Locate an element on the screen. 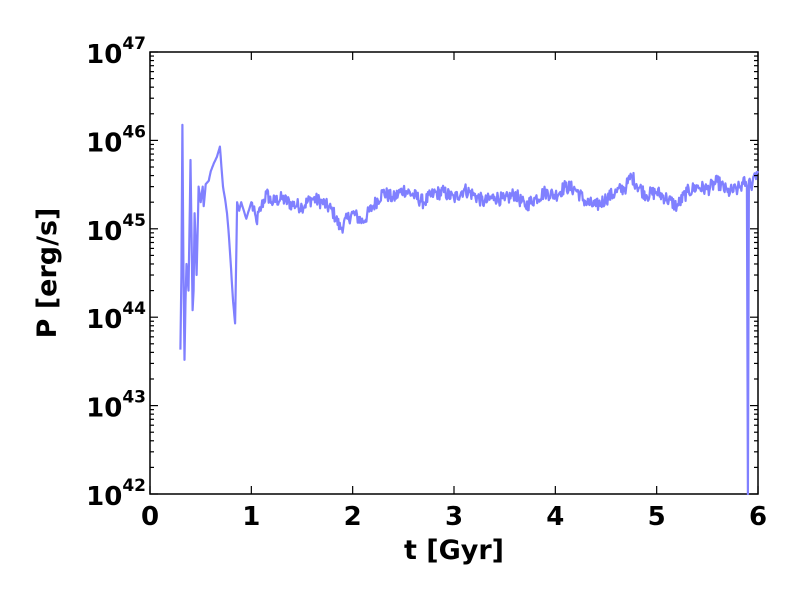  x-tick-label: 4 is located at coordinates (555, 517).